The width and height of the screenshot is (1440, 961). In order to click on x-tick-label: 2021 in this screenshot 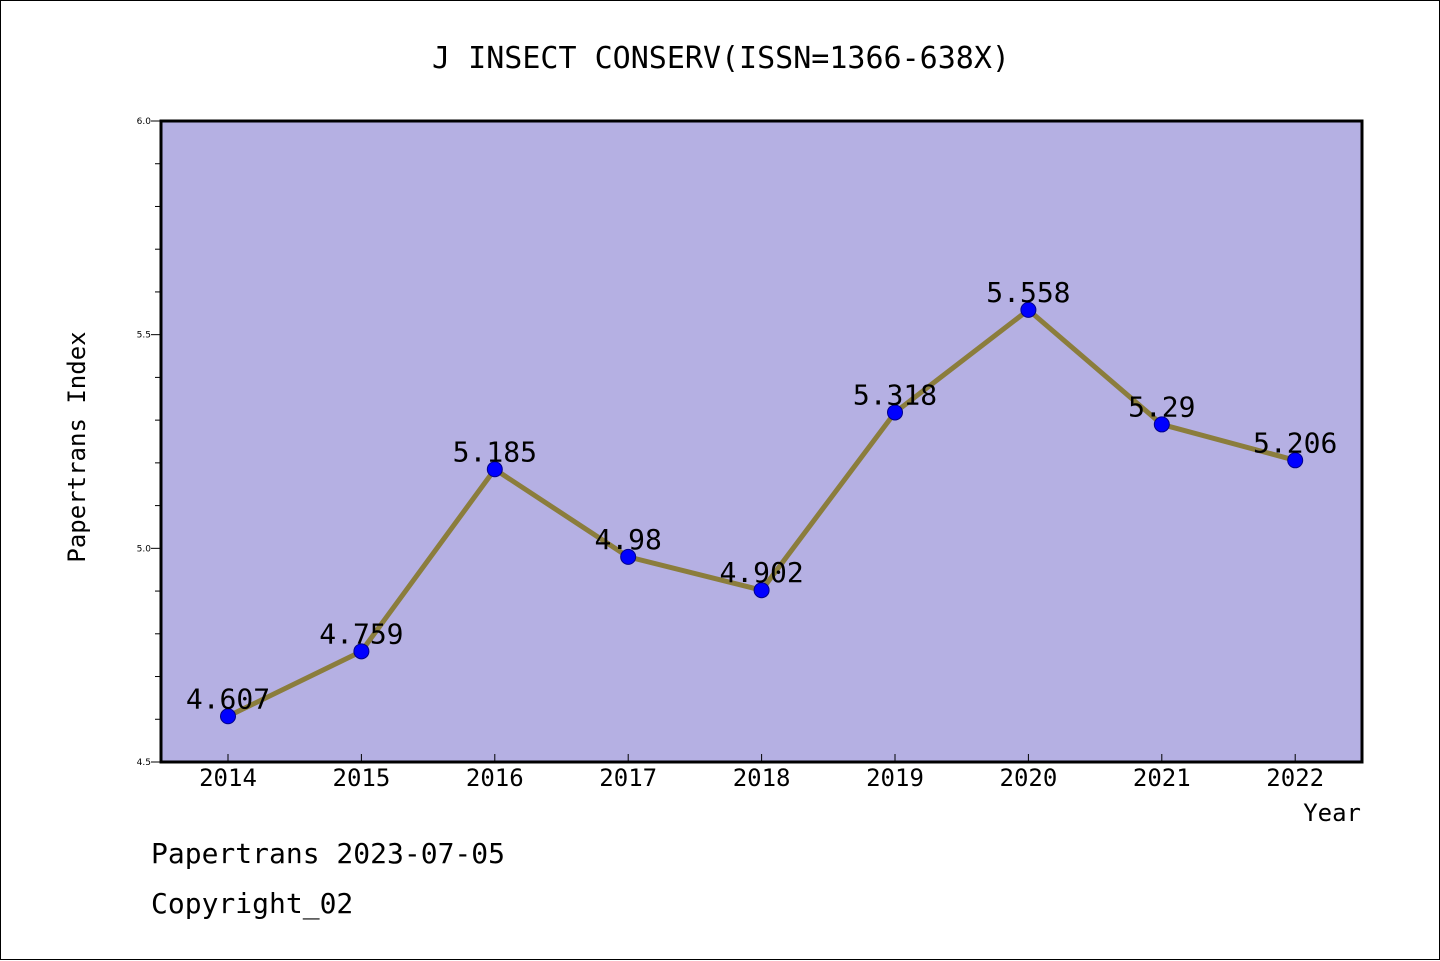, I will do `click(1162, 778)`.